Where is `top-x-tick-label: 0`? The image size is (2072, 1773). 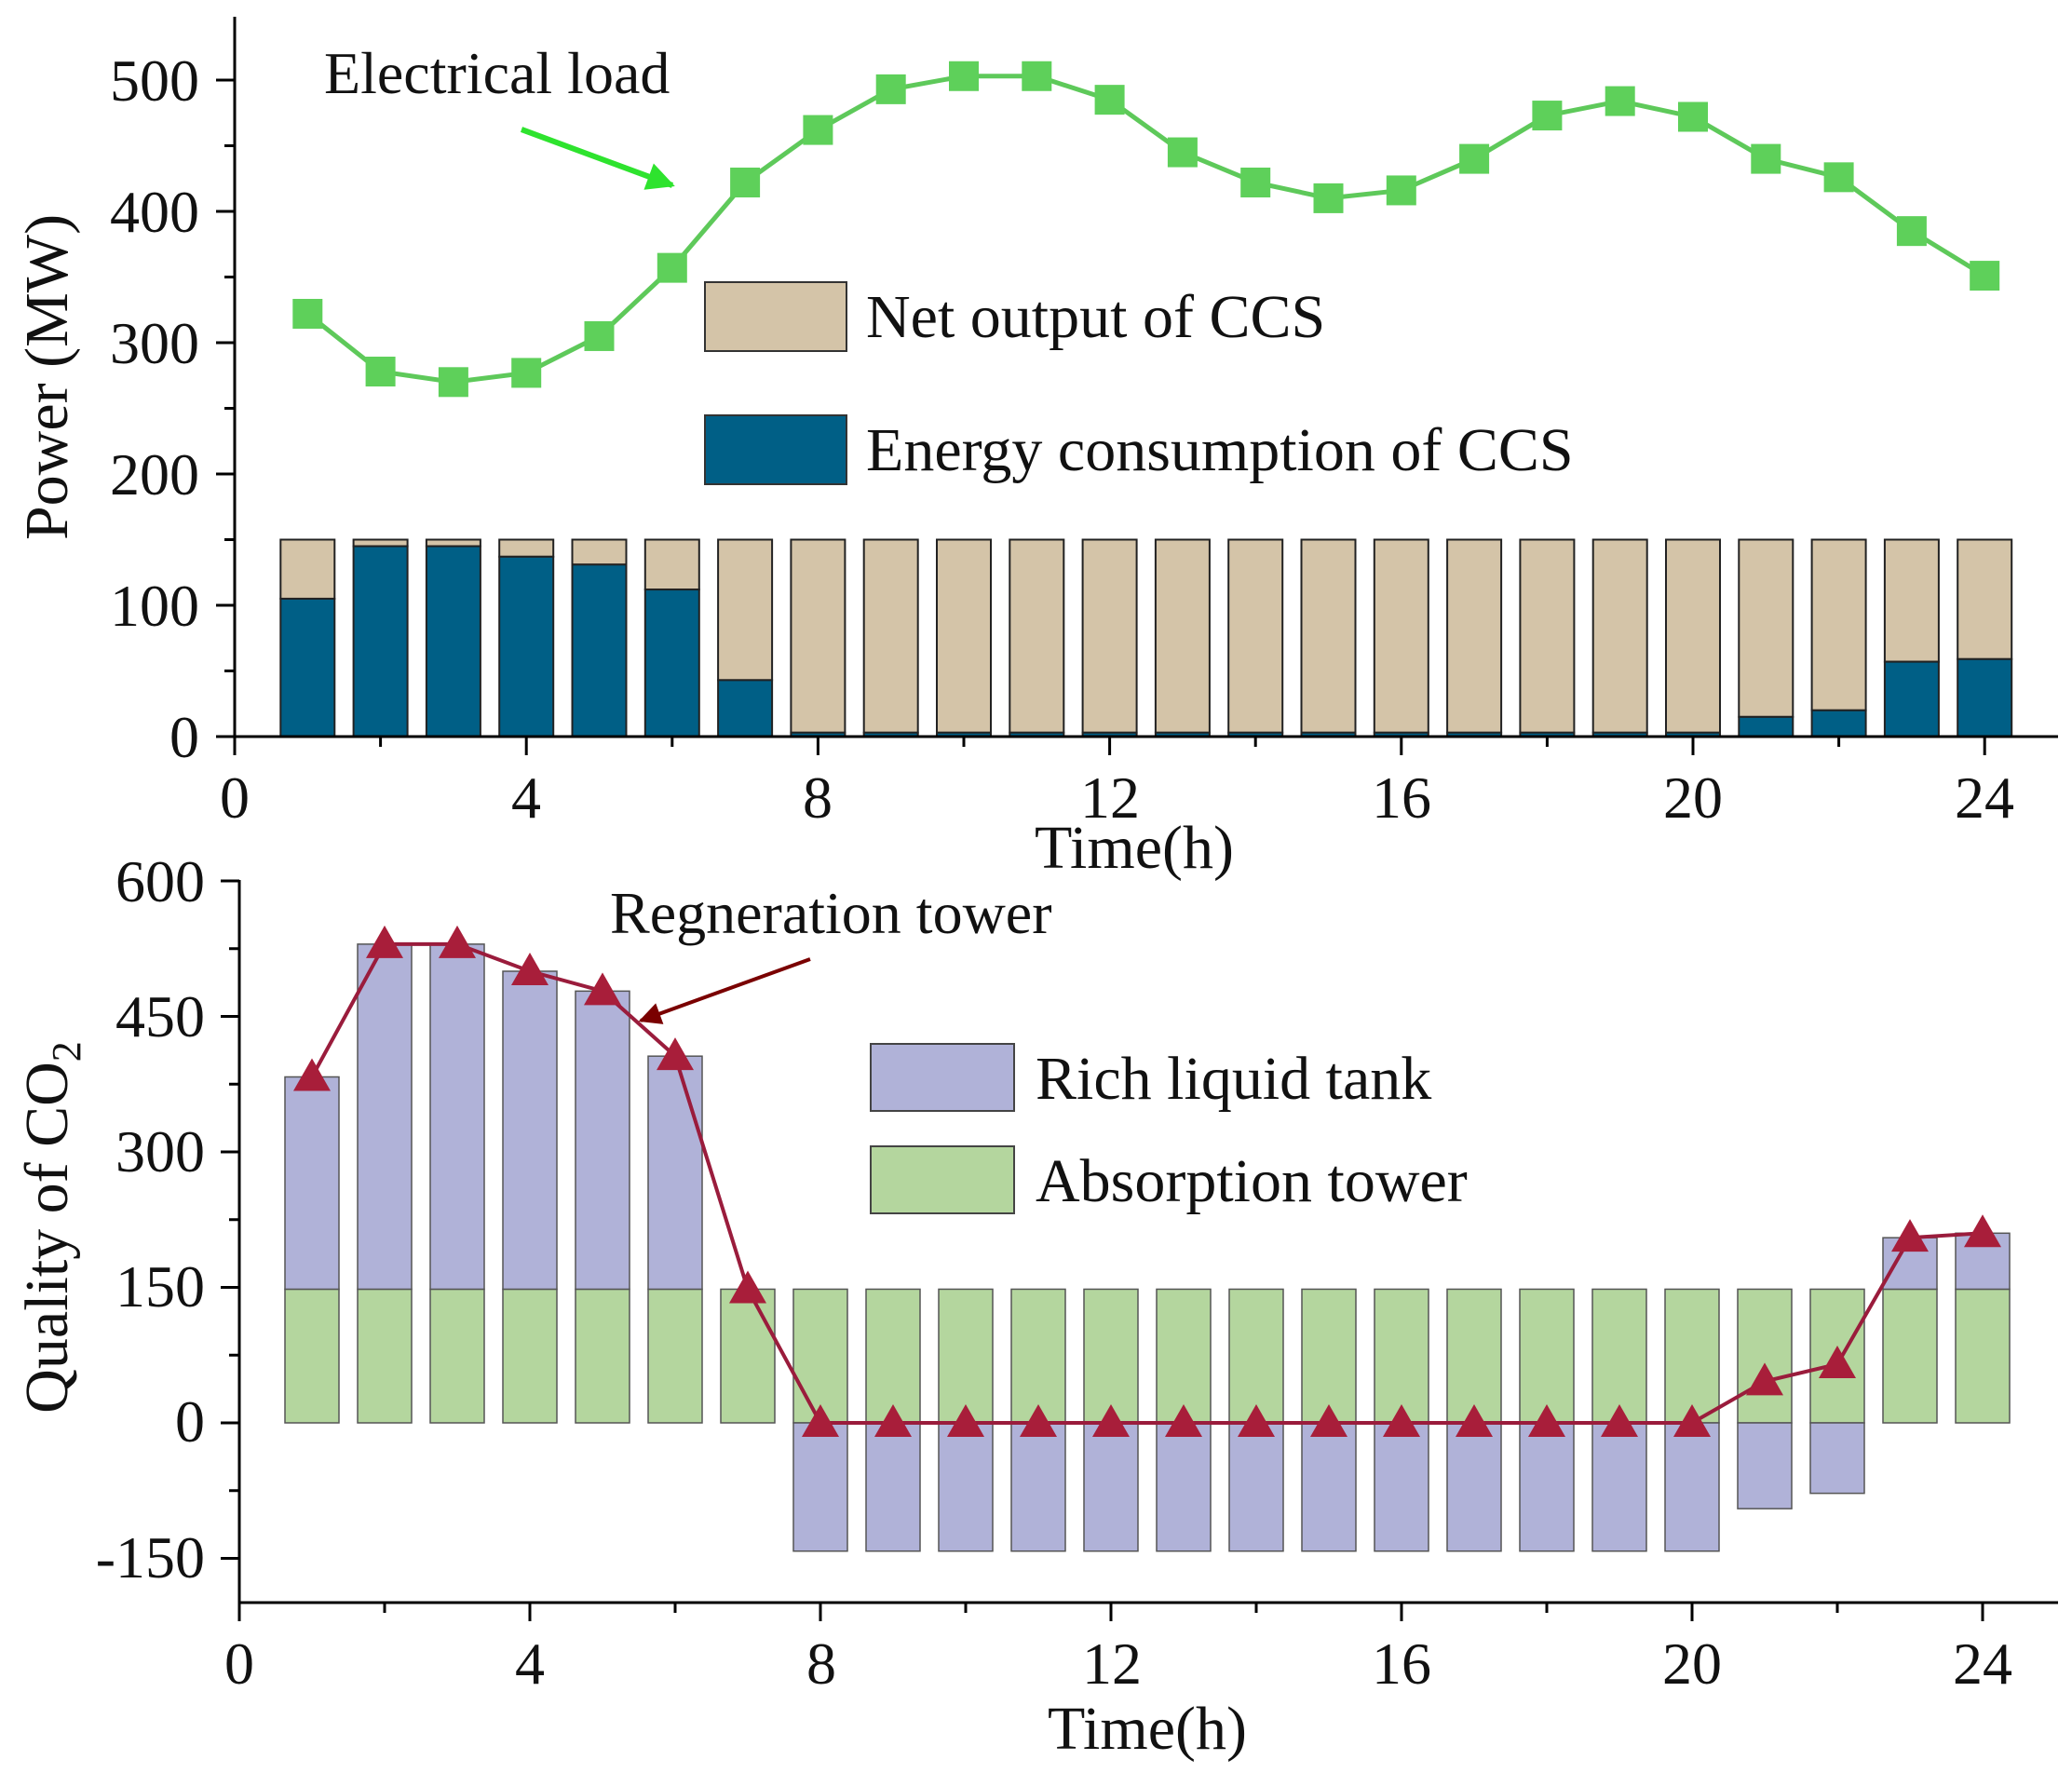
top-x-tick-label: 0 is located at coordinates (235, 798).